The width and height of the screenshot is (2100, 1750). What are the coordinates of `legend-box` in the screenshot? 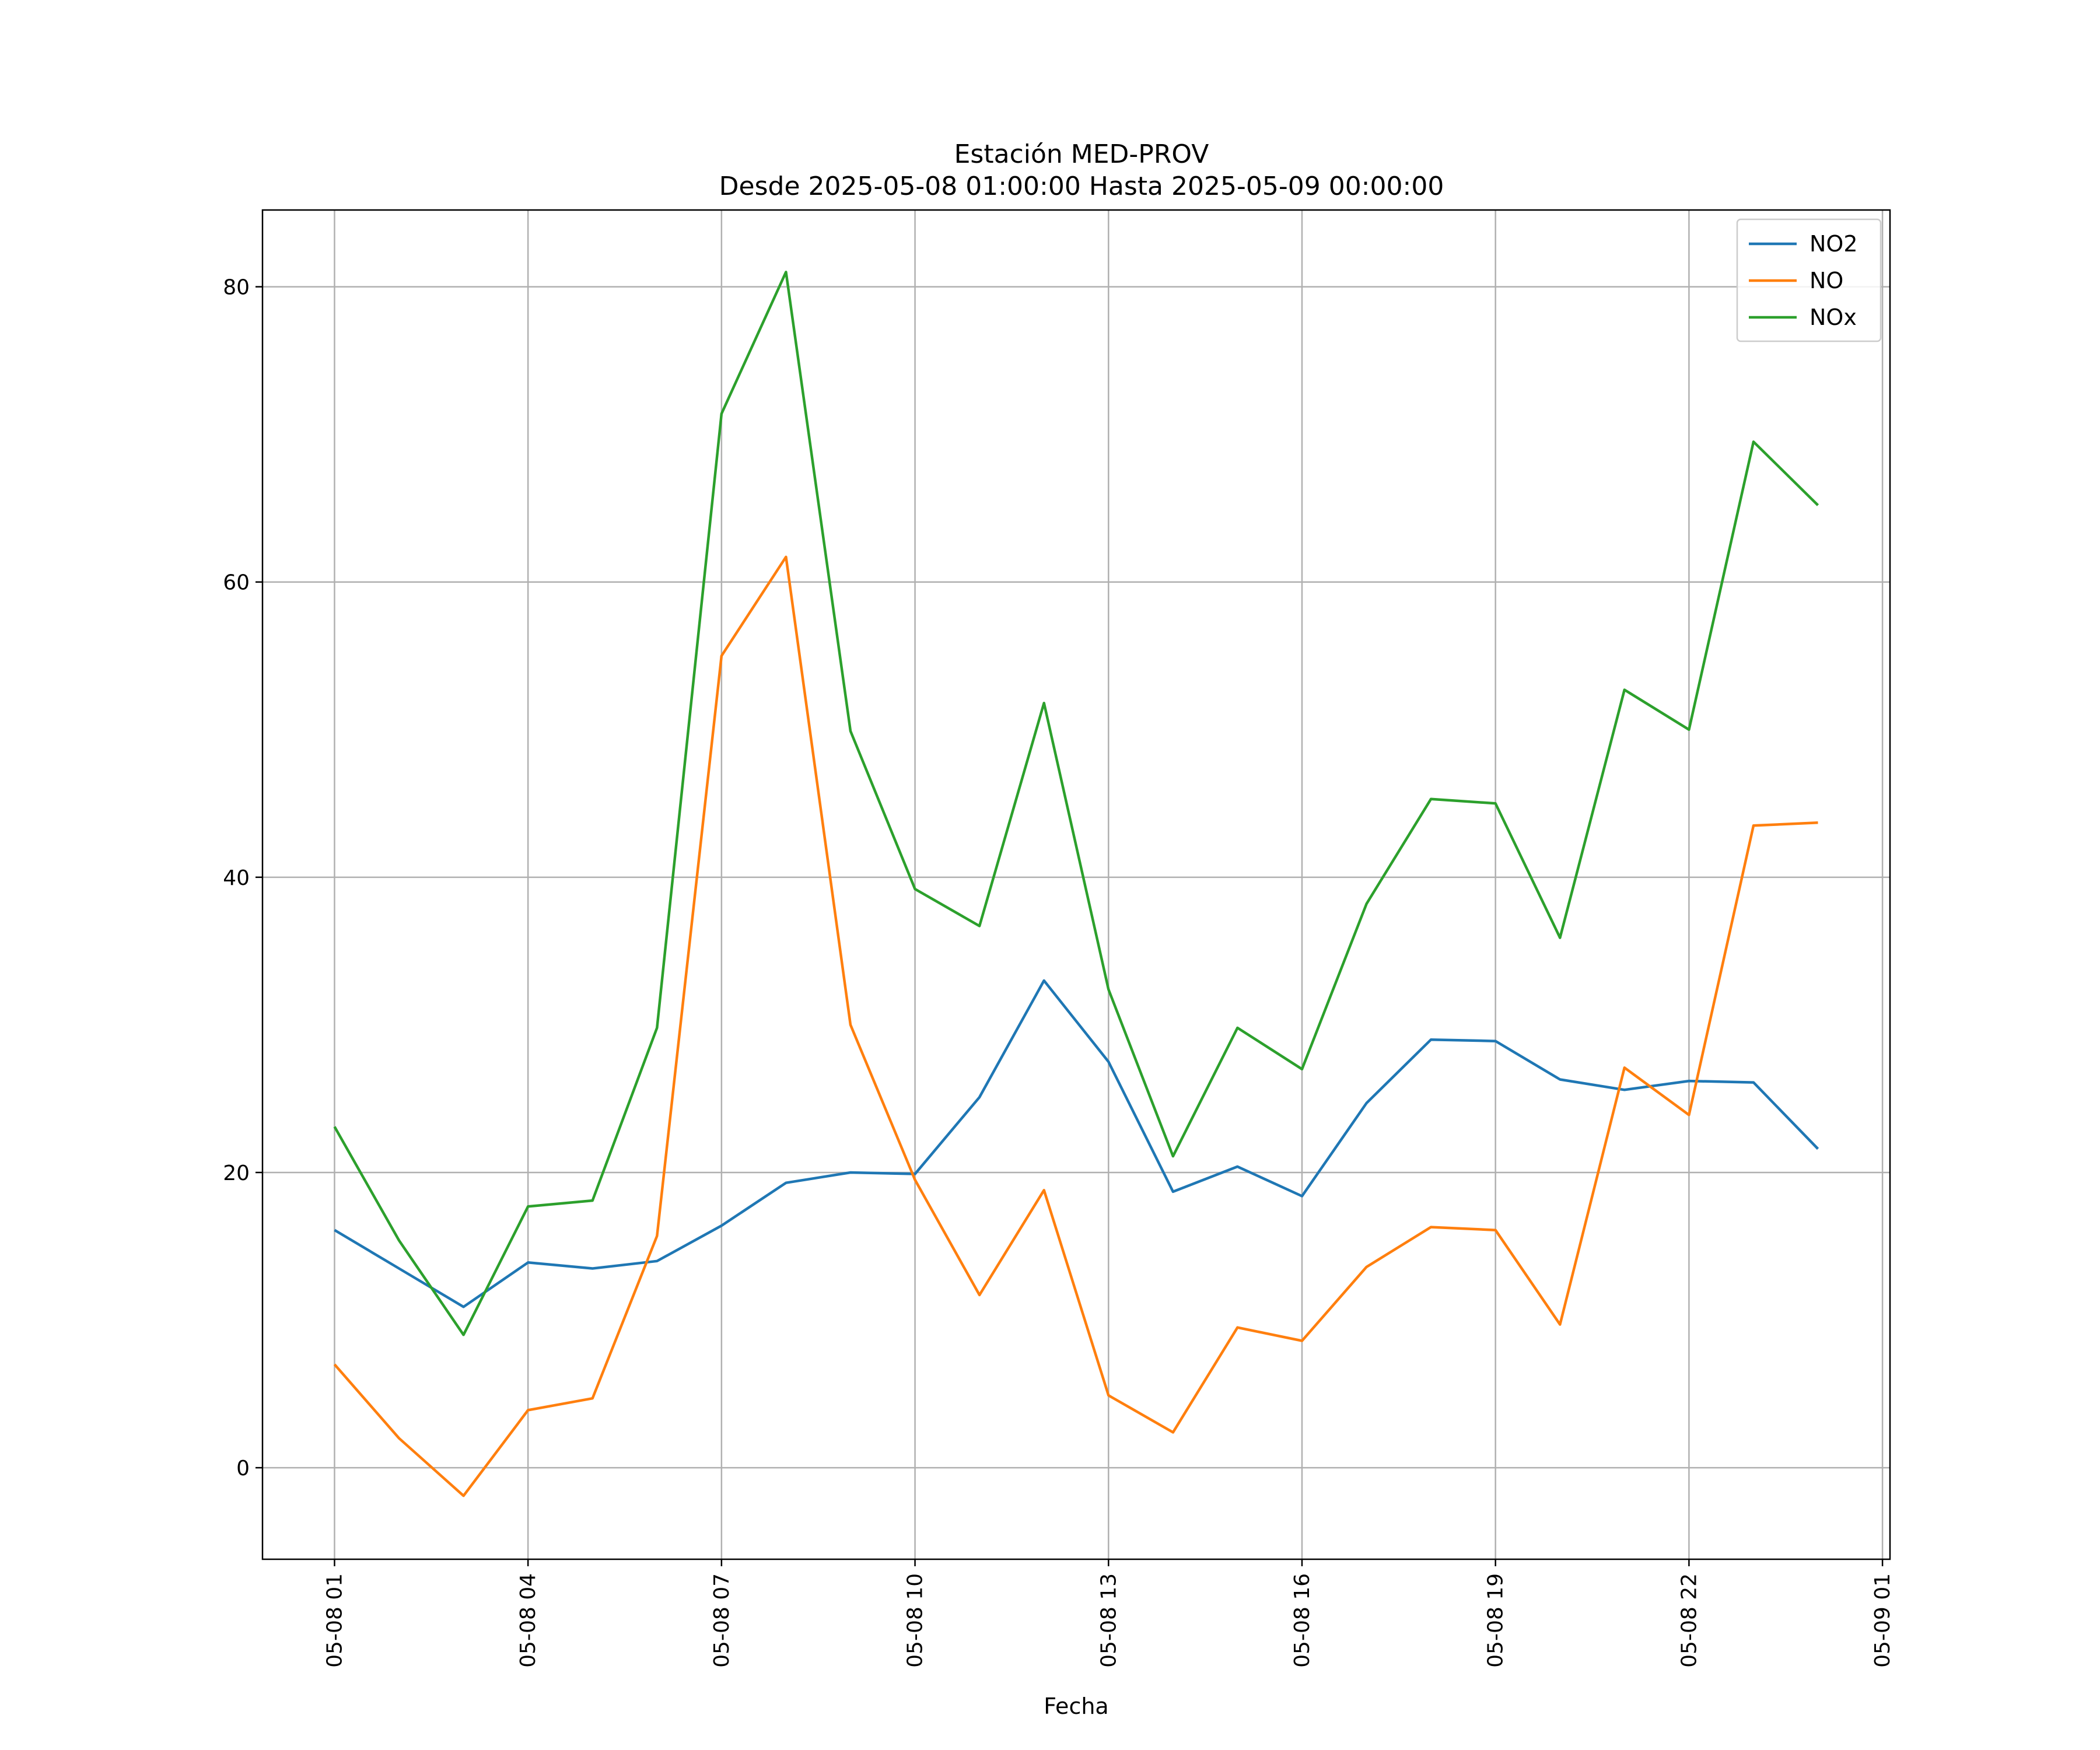 It's located at (1809, 280).